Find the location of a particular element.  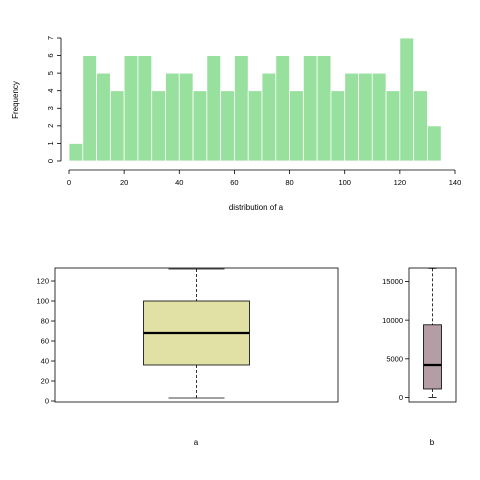

boxplot-a-x-axis-title: a is located at coordinates (196, 442).